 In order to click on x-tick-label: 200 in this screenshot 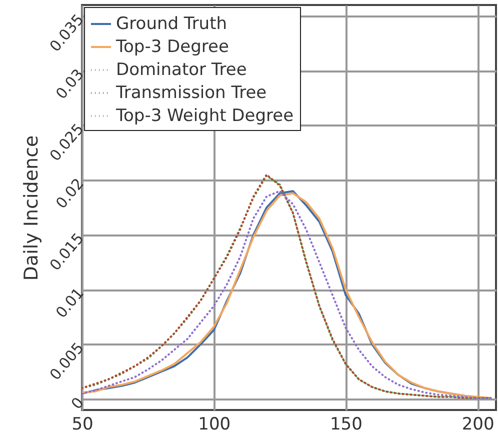, I will do `click(478, 424)`.